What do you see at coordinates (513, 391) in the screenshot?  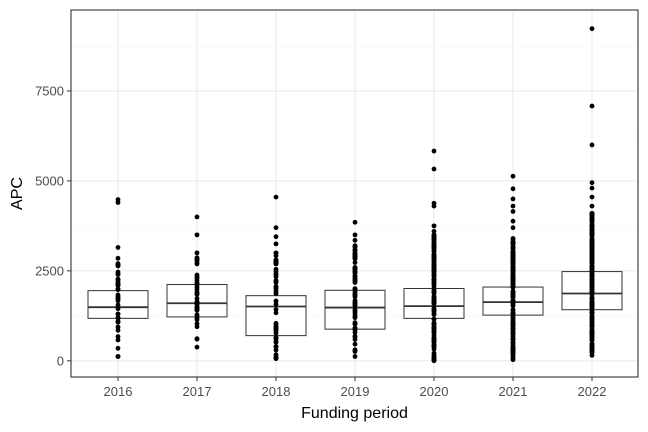 I see `x-tick-label-2021: 2021` at bounding box center [513, 391].